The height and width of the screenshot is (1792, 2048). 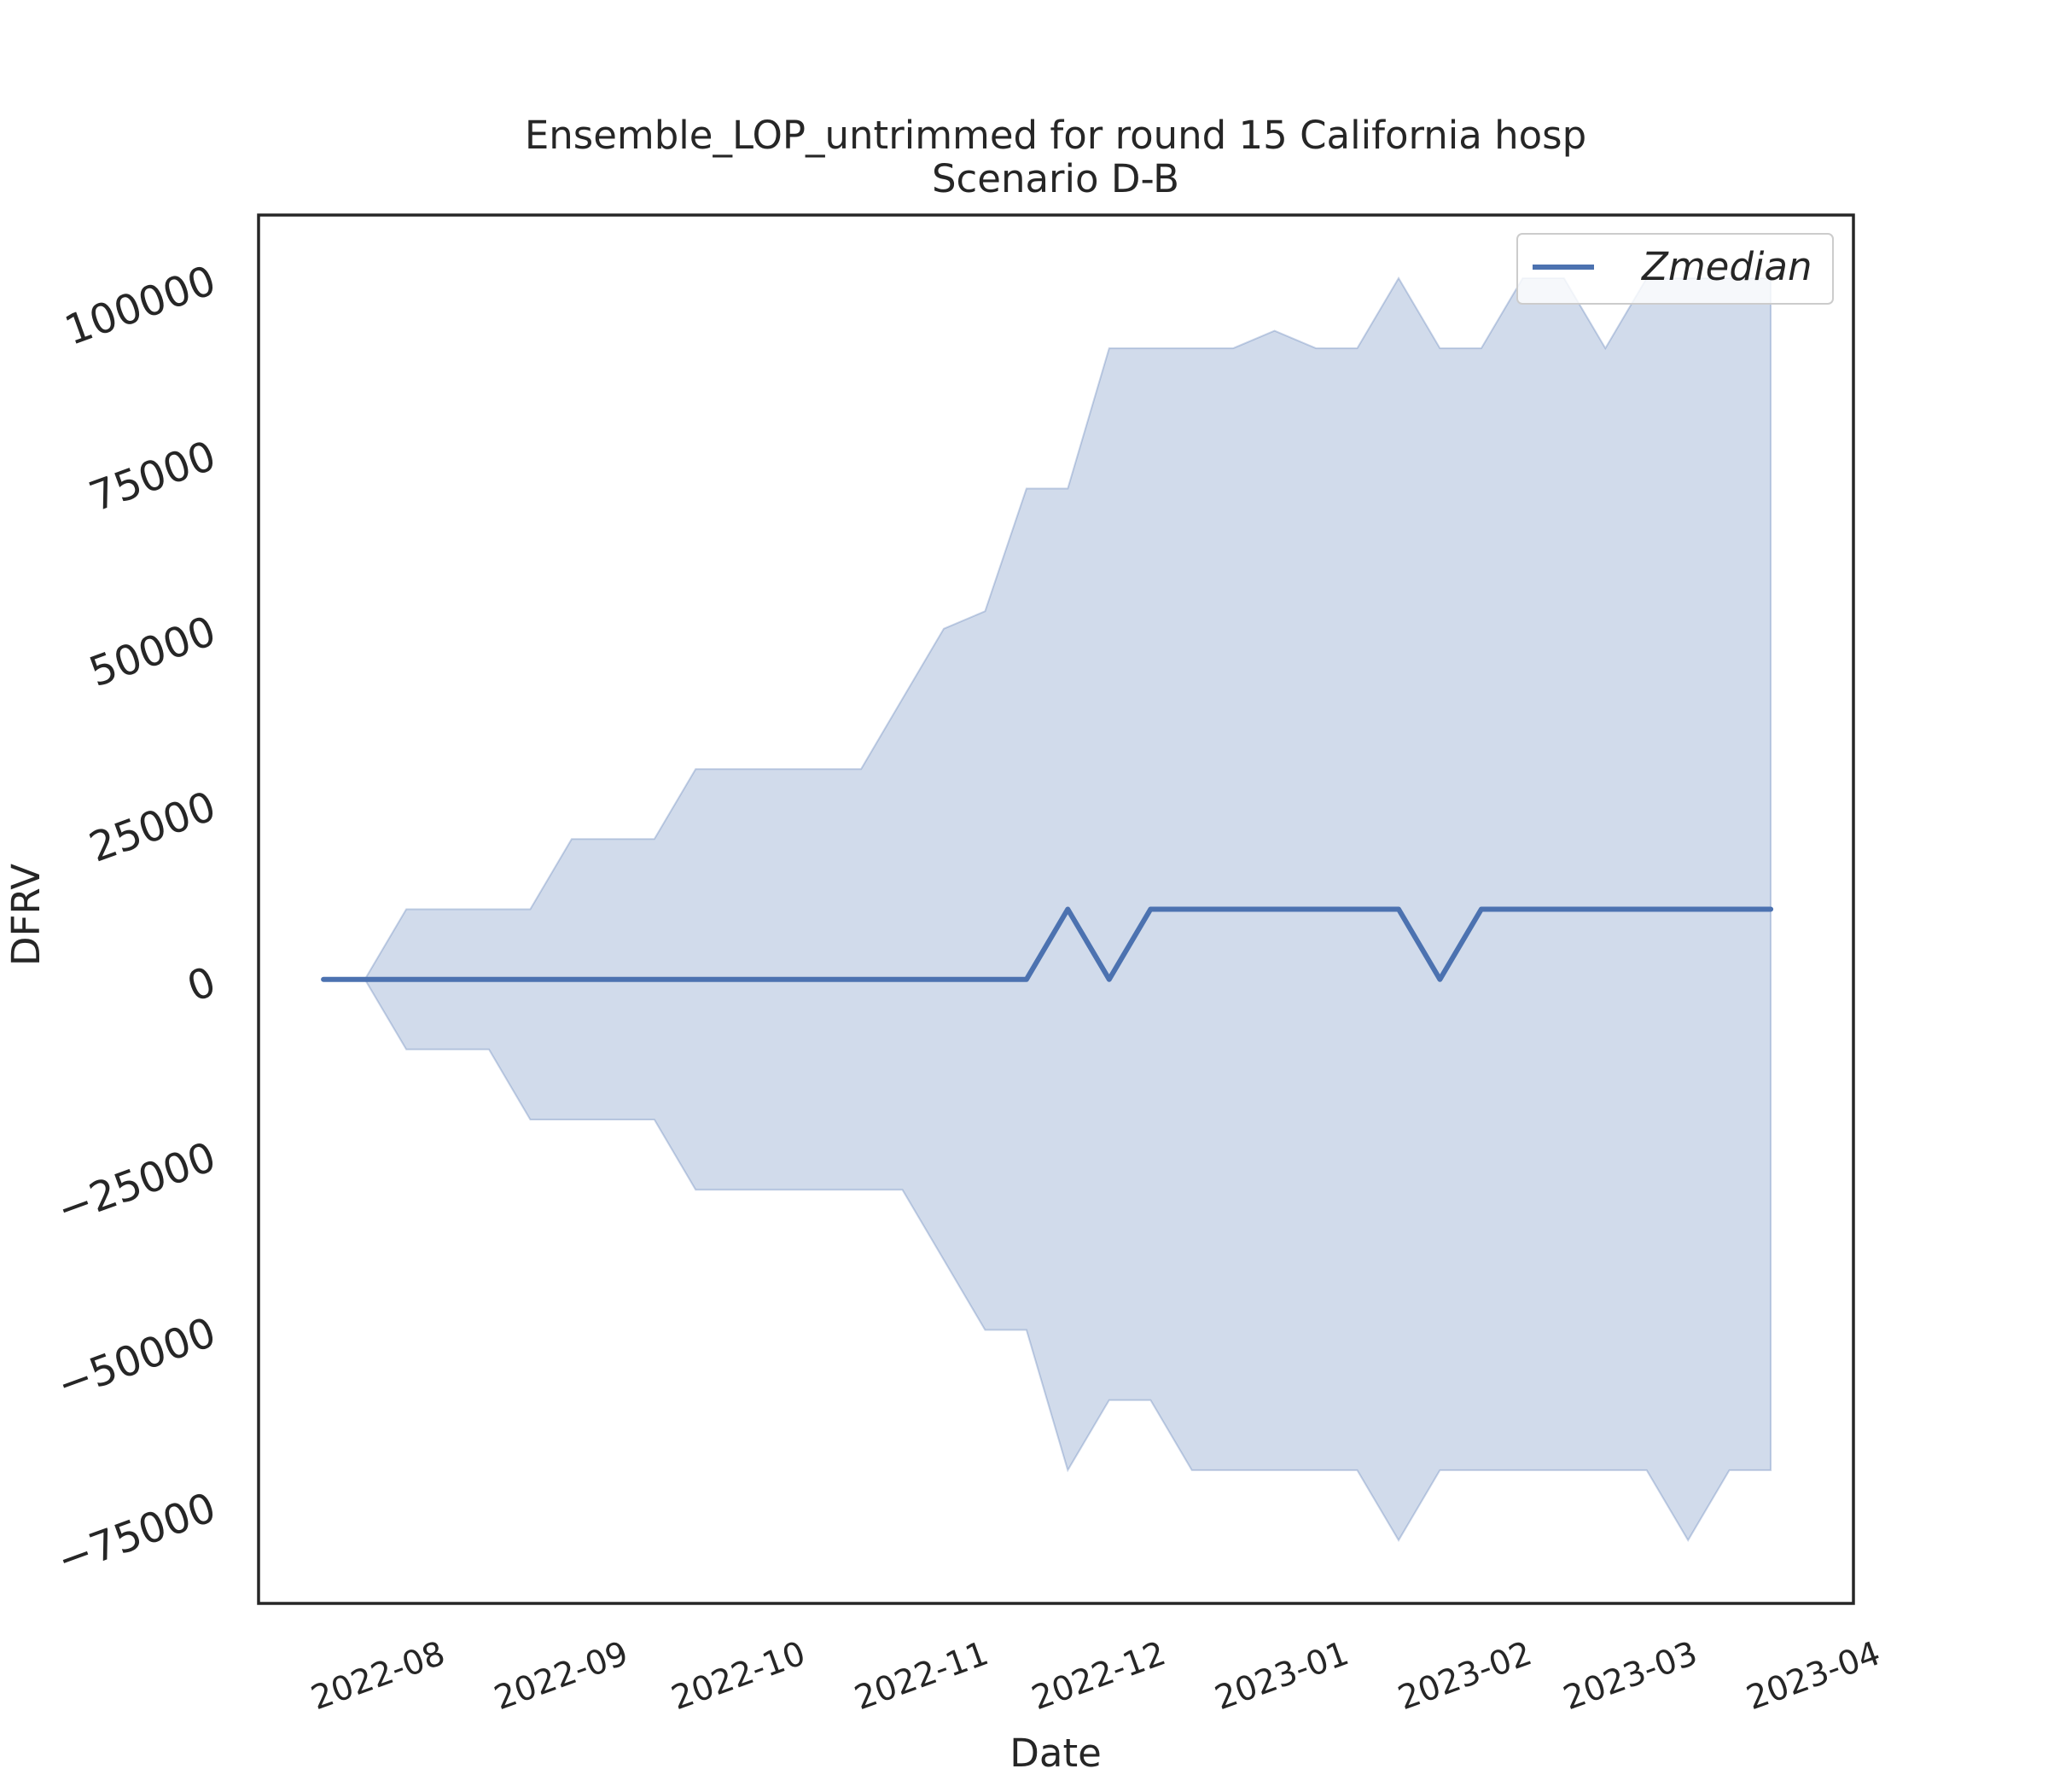 What do you see at coordinates (26, 915) in the screenshot?
I see `y-axis-label: DFRV` at bounding box center [26, 915].